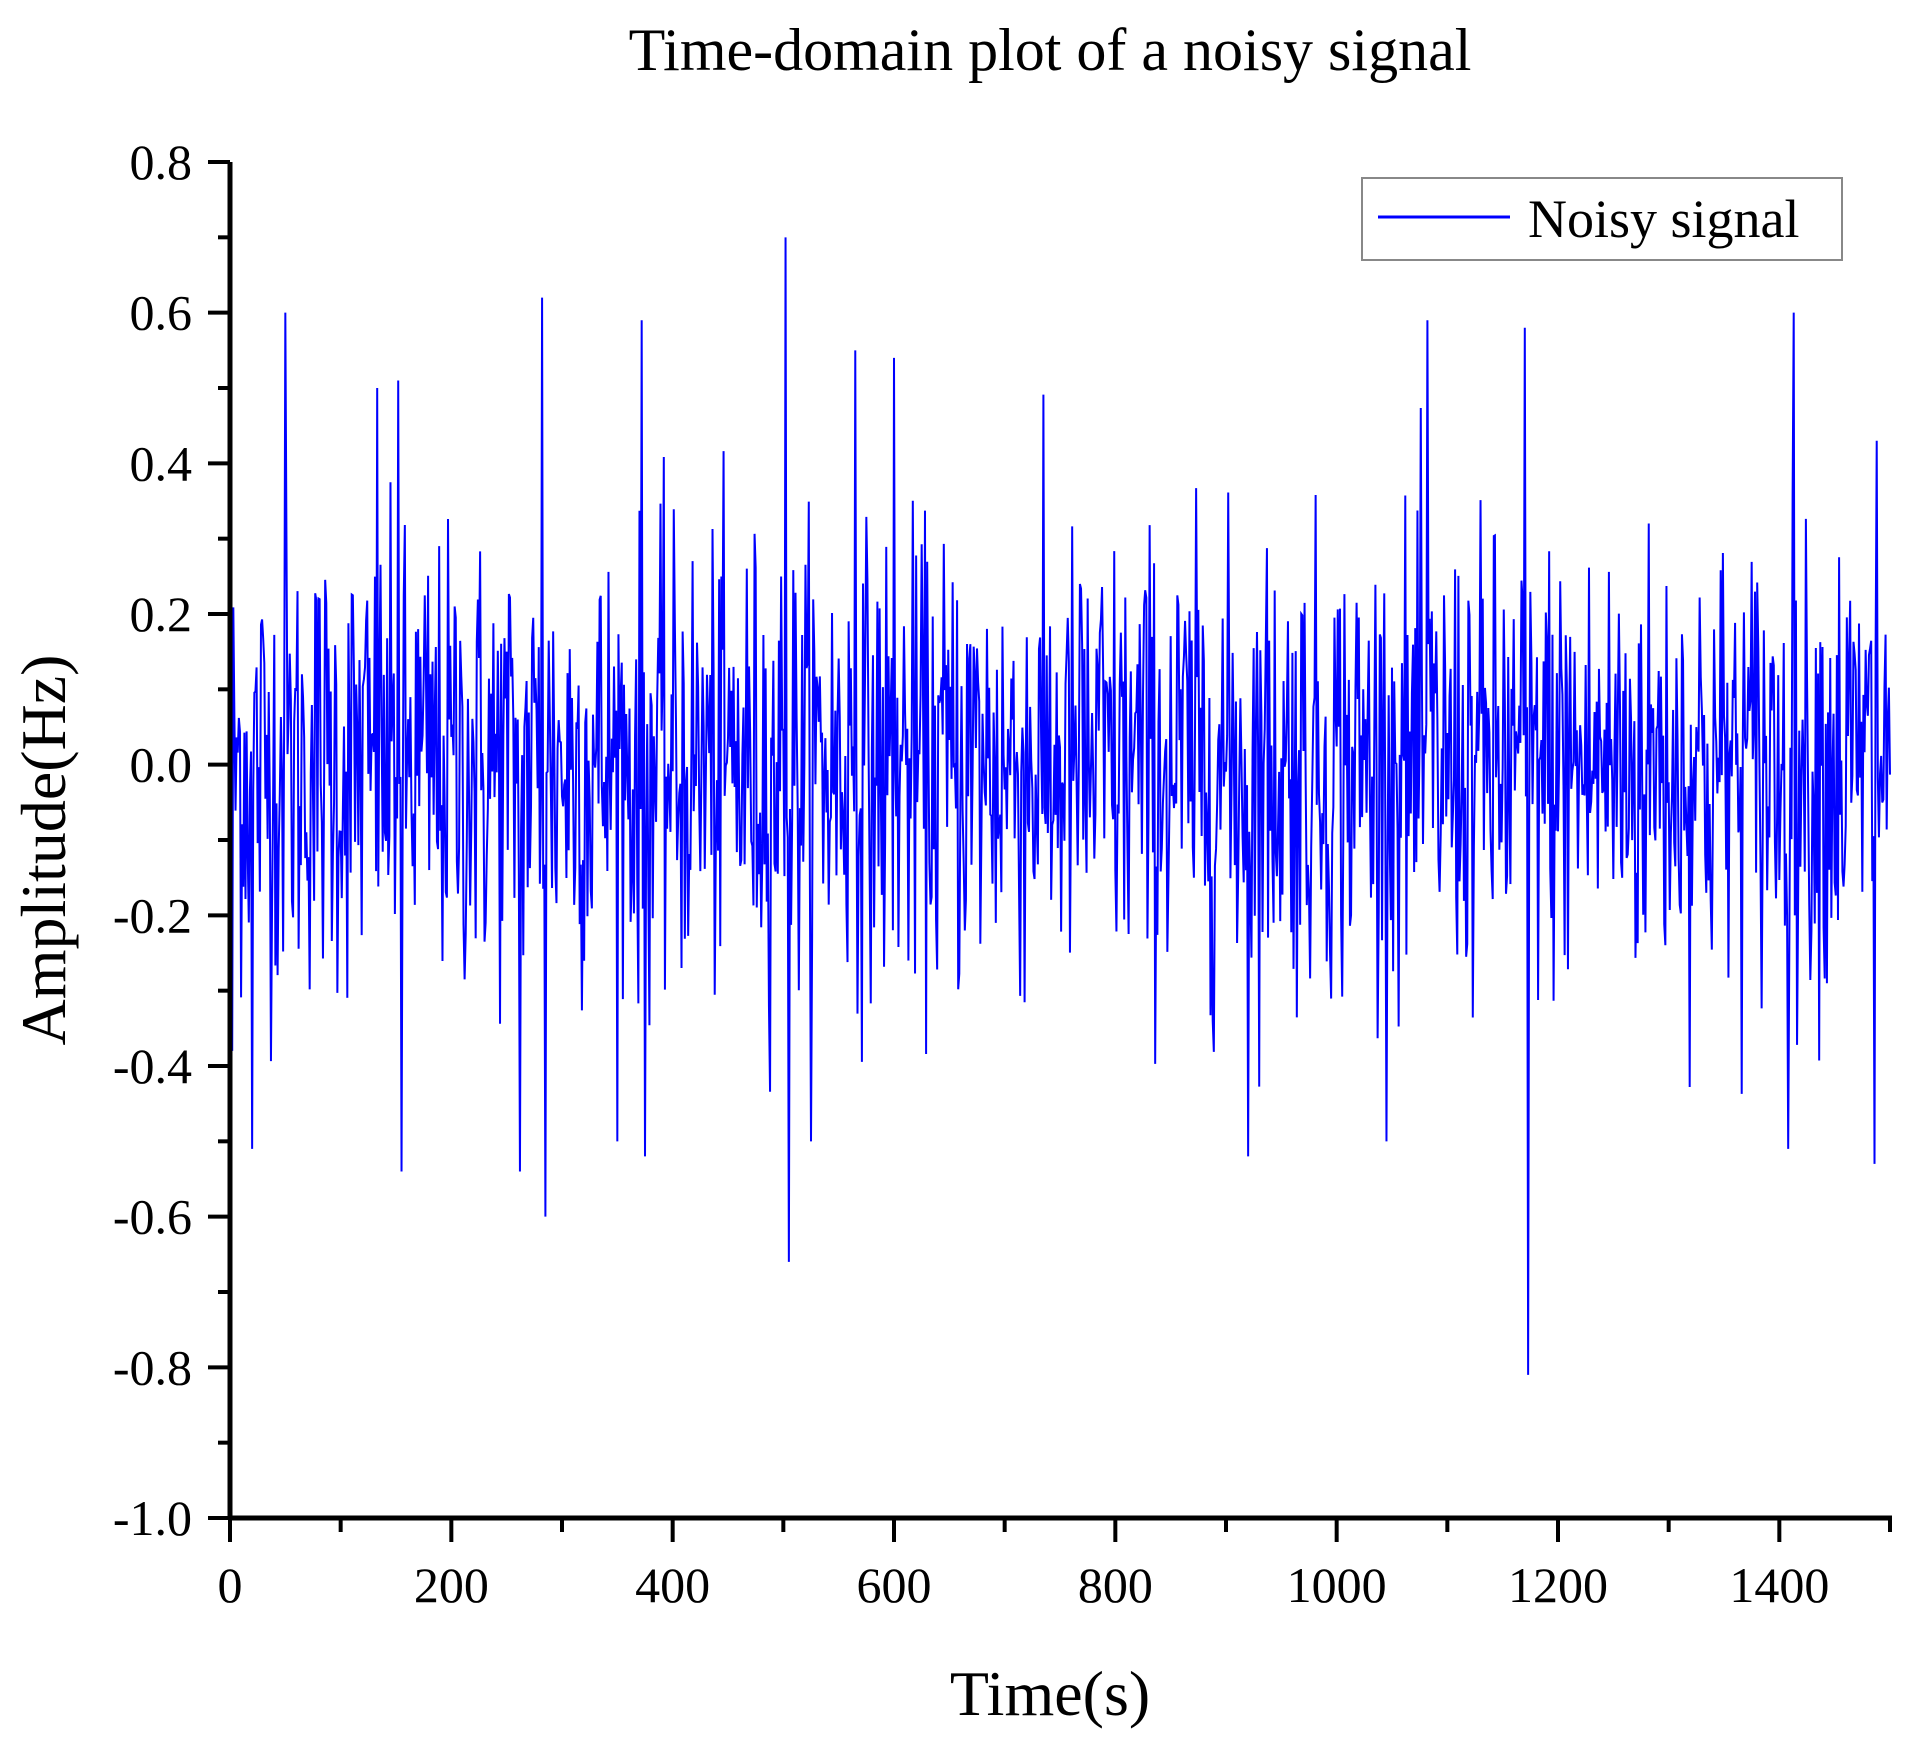  What do you see at coordinates (161, 313) in the screenshot?
I see `y-tick-label: 0.6` at bounding box center [161, 313].